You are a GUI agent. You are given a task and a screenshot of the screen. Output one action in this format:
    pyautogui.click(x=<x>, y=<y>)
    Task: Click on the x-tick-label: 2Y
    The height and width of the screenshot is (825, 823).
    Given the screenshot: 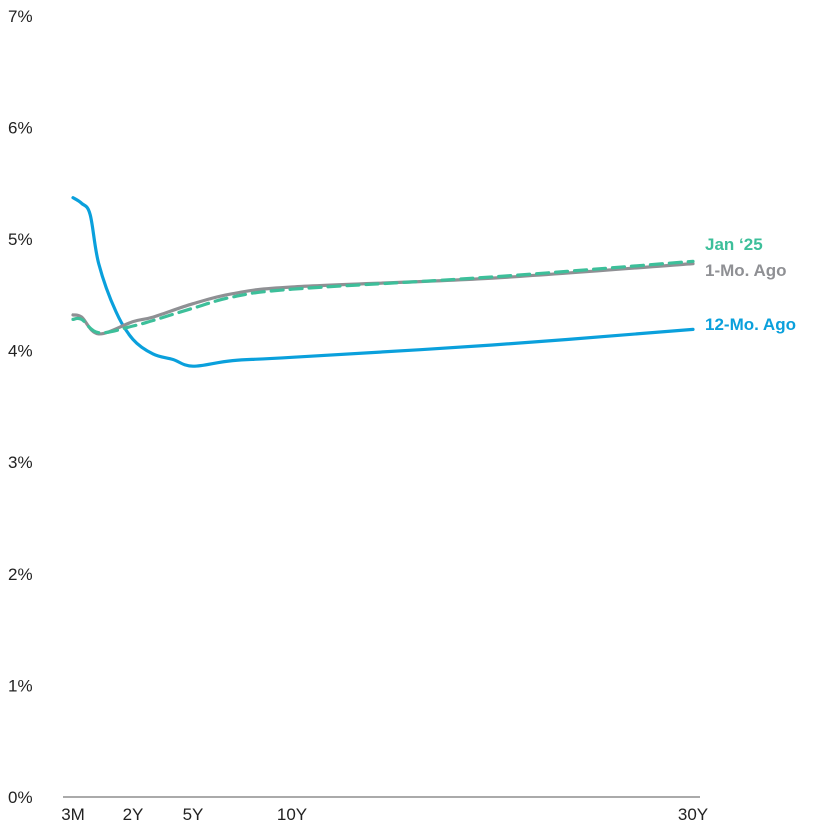 What is the action you would take?
    pyautogui.click(x=133, y=814)
    